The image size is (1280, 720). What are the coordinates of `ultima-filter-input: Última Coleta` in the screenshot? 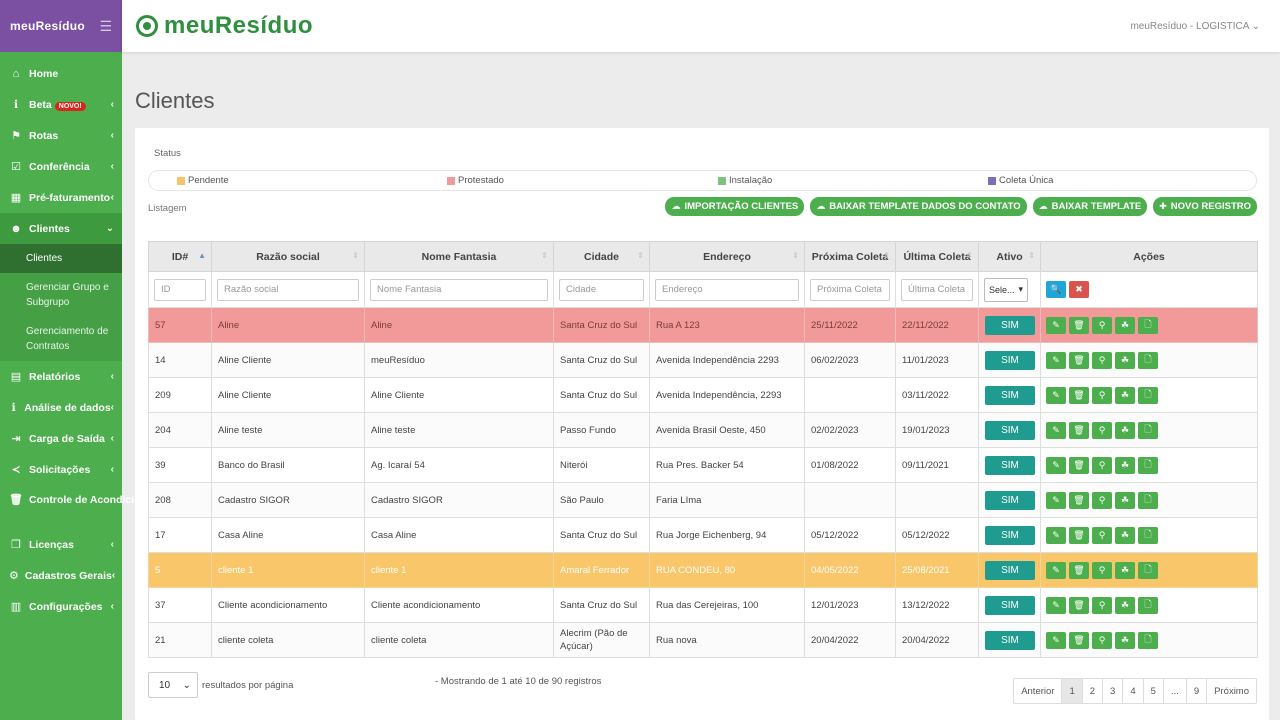 It's located at (937, 289).